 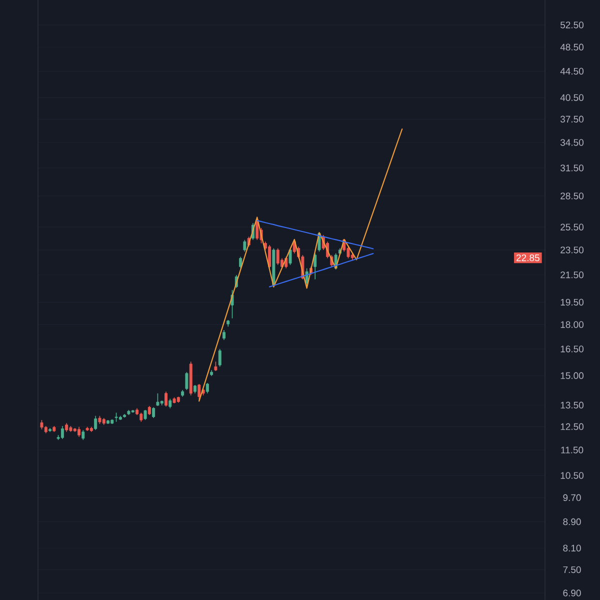 I want to click on y-tick-label: 48.50, so click(x=572, y=47).